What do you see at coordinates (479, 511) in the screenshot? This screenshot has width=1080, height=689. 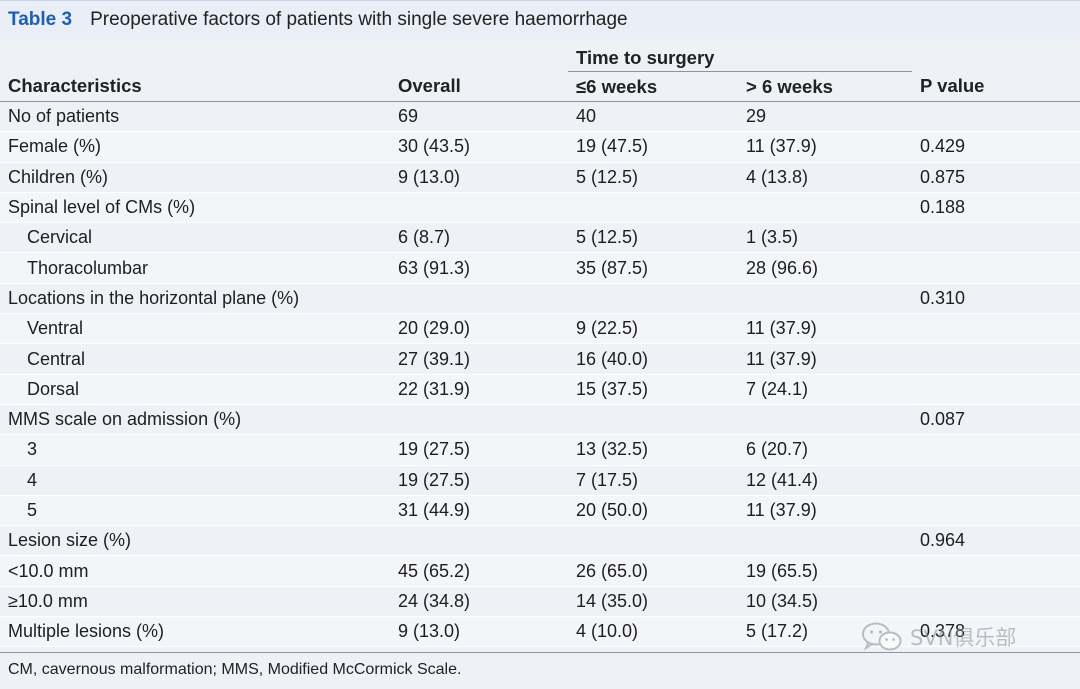 I see `cell-overall: 31 (44.9)` at bounding box center [479, 511].